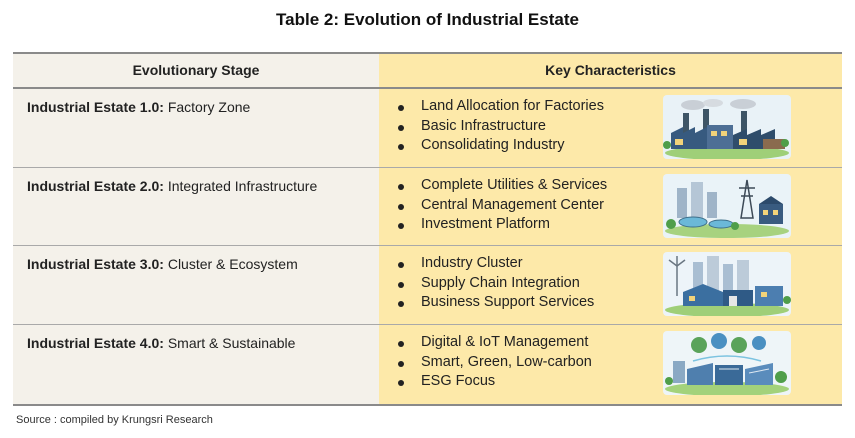  What do you see at coordinates (95, 264) in the screenshot?
I see `stage-number: Industrial Estate 3.0:` at bounding box center [95, 264].